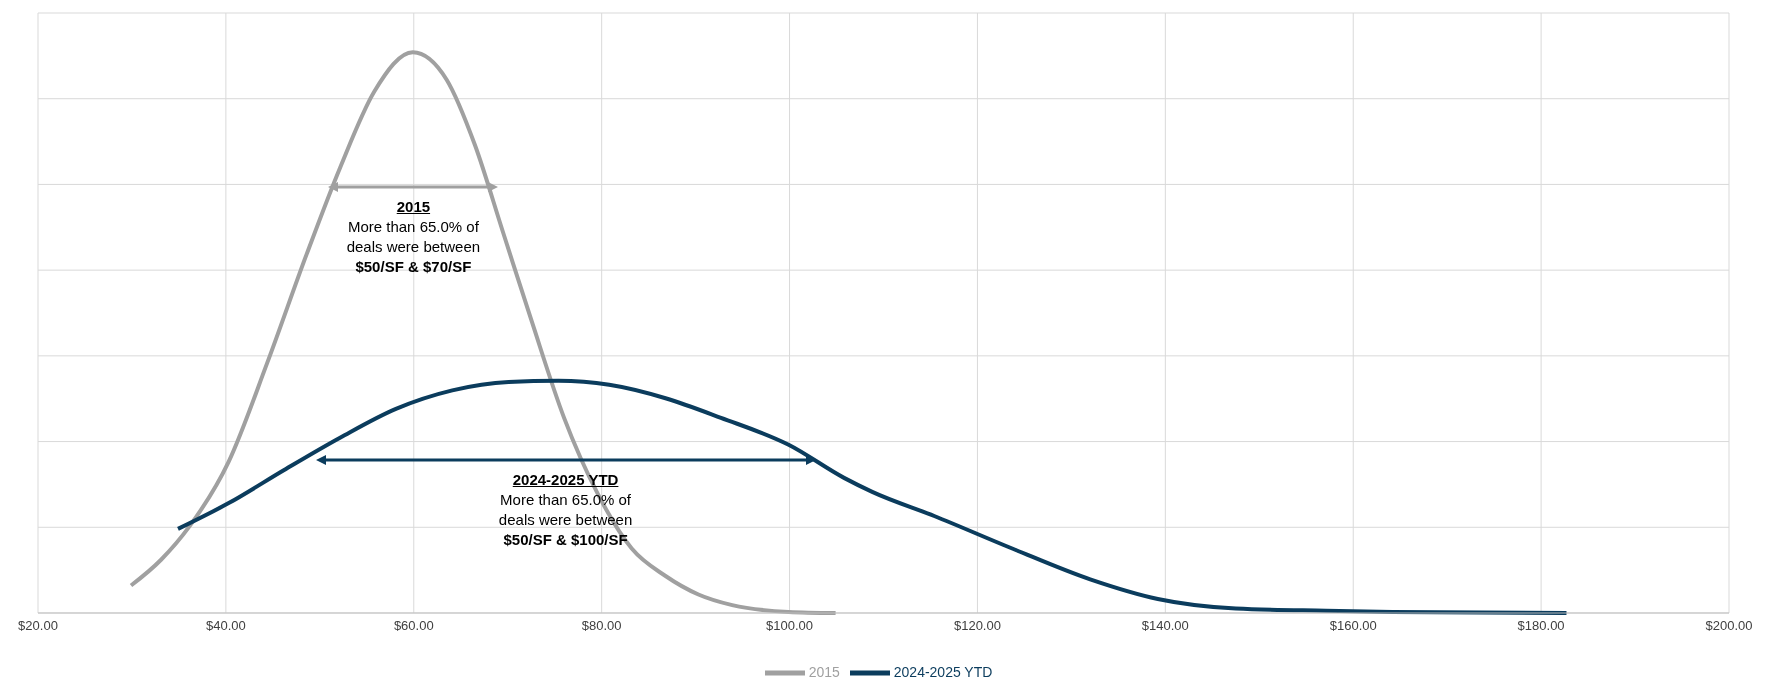 The width and height of the screenshot is (1777, 694). Describe the element at coordinates (413, 626) in the screenshot. I see `x-tick-label: $60.00` at that location.